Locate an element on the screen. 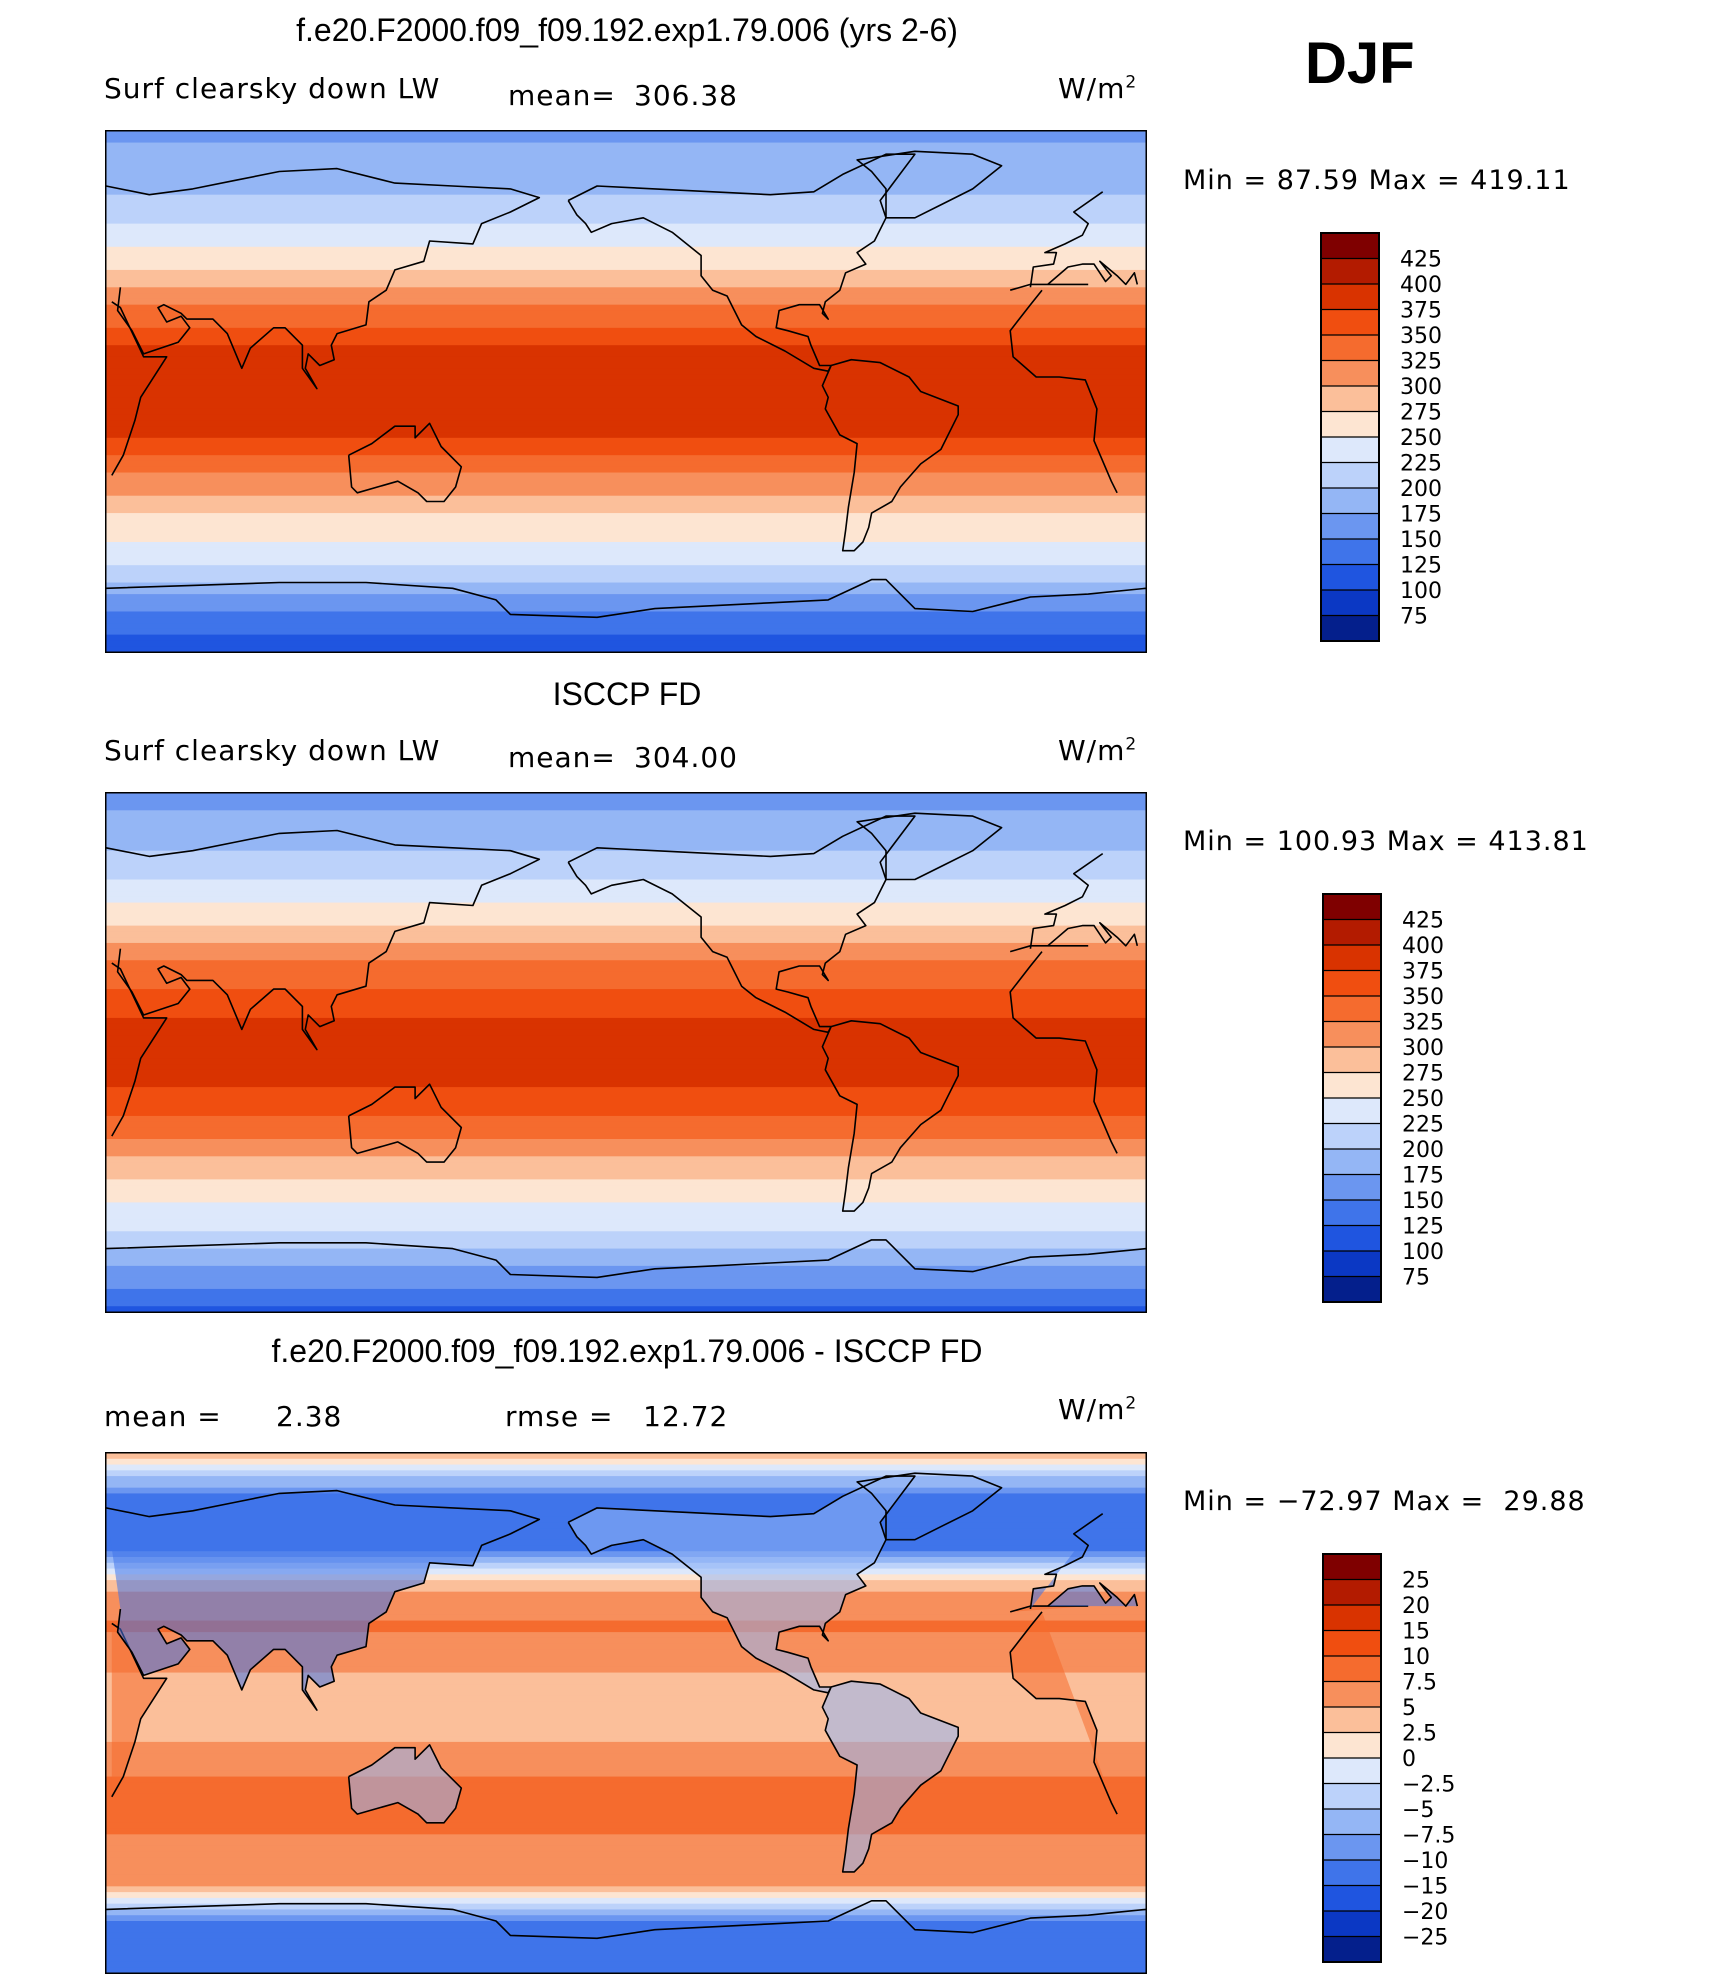 This screenshot has width=1710, height=1979. colorbar-tick-label: 300 is located at coordinates (1423, 1048).